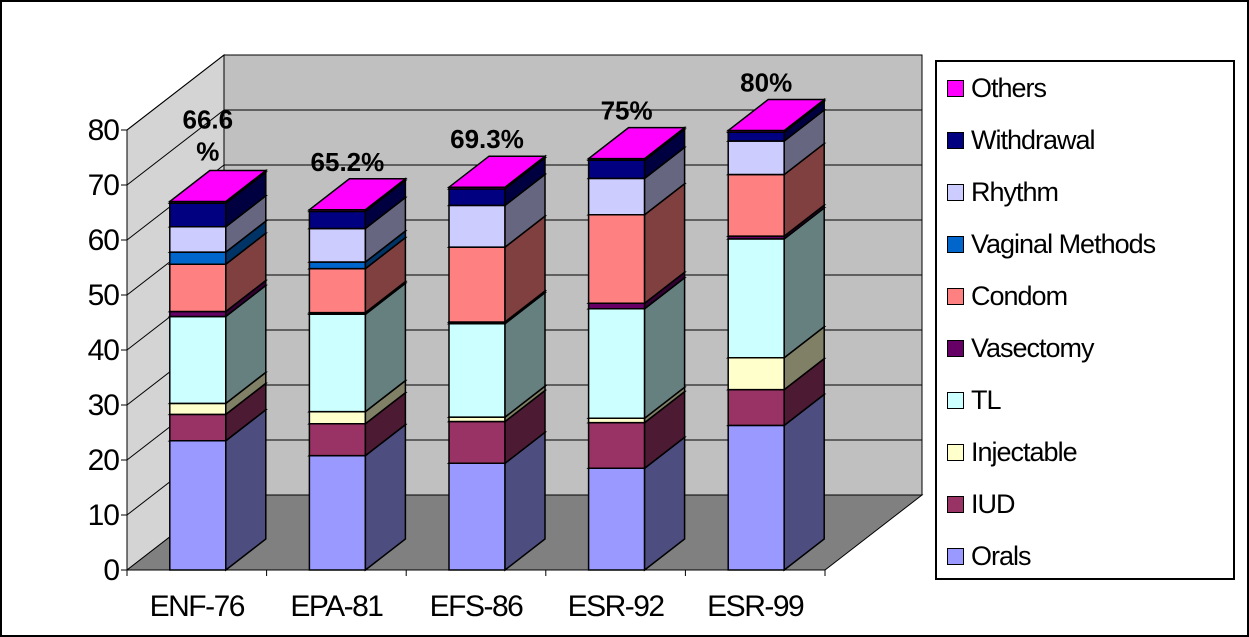 Image resolution: width=1249 pixels, height=637 pixels. Describe the element at coordinates (627, 111) in the screenshot. I see `total-label: 75%` at that location.